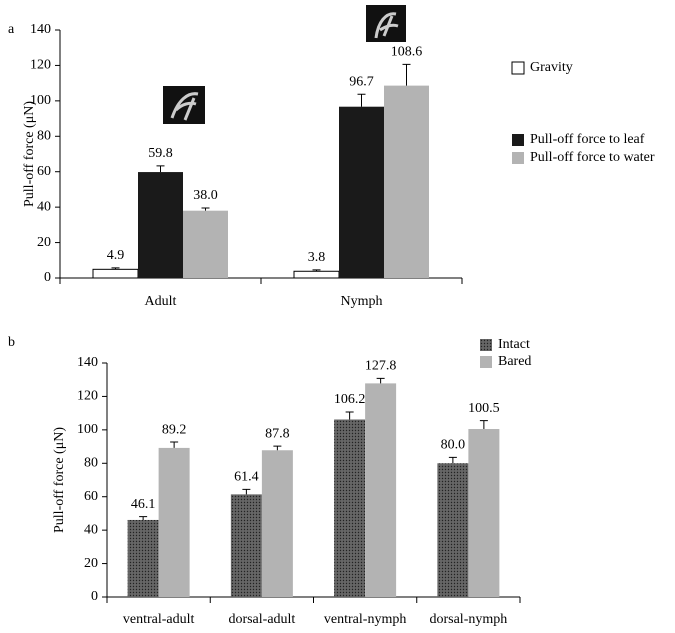  Describe the element at coordinates (362, 301) in the screenshot. I see `x-tick-label: Nymph` at that location.